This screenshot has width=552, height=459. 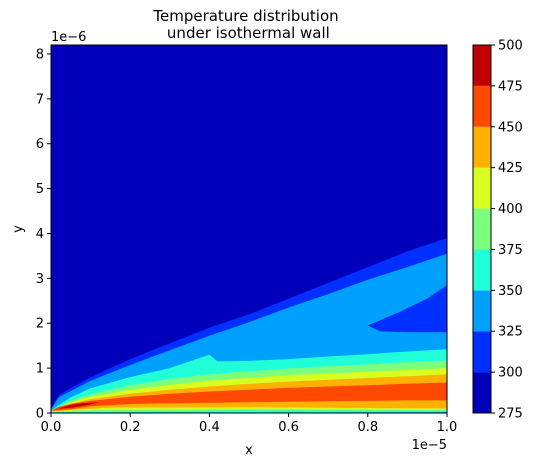 What do you see at coordinates (40, 189) in the screenshot?
I see `y-tick-label: 5` at bounding box center [40, 189].